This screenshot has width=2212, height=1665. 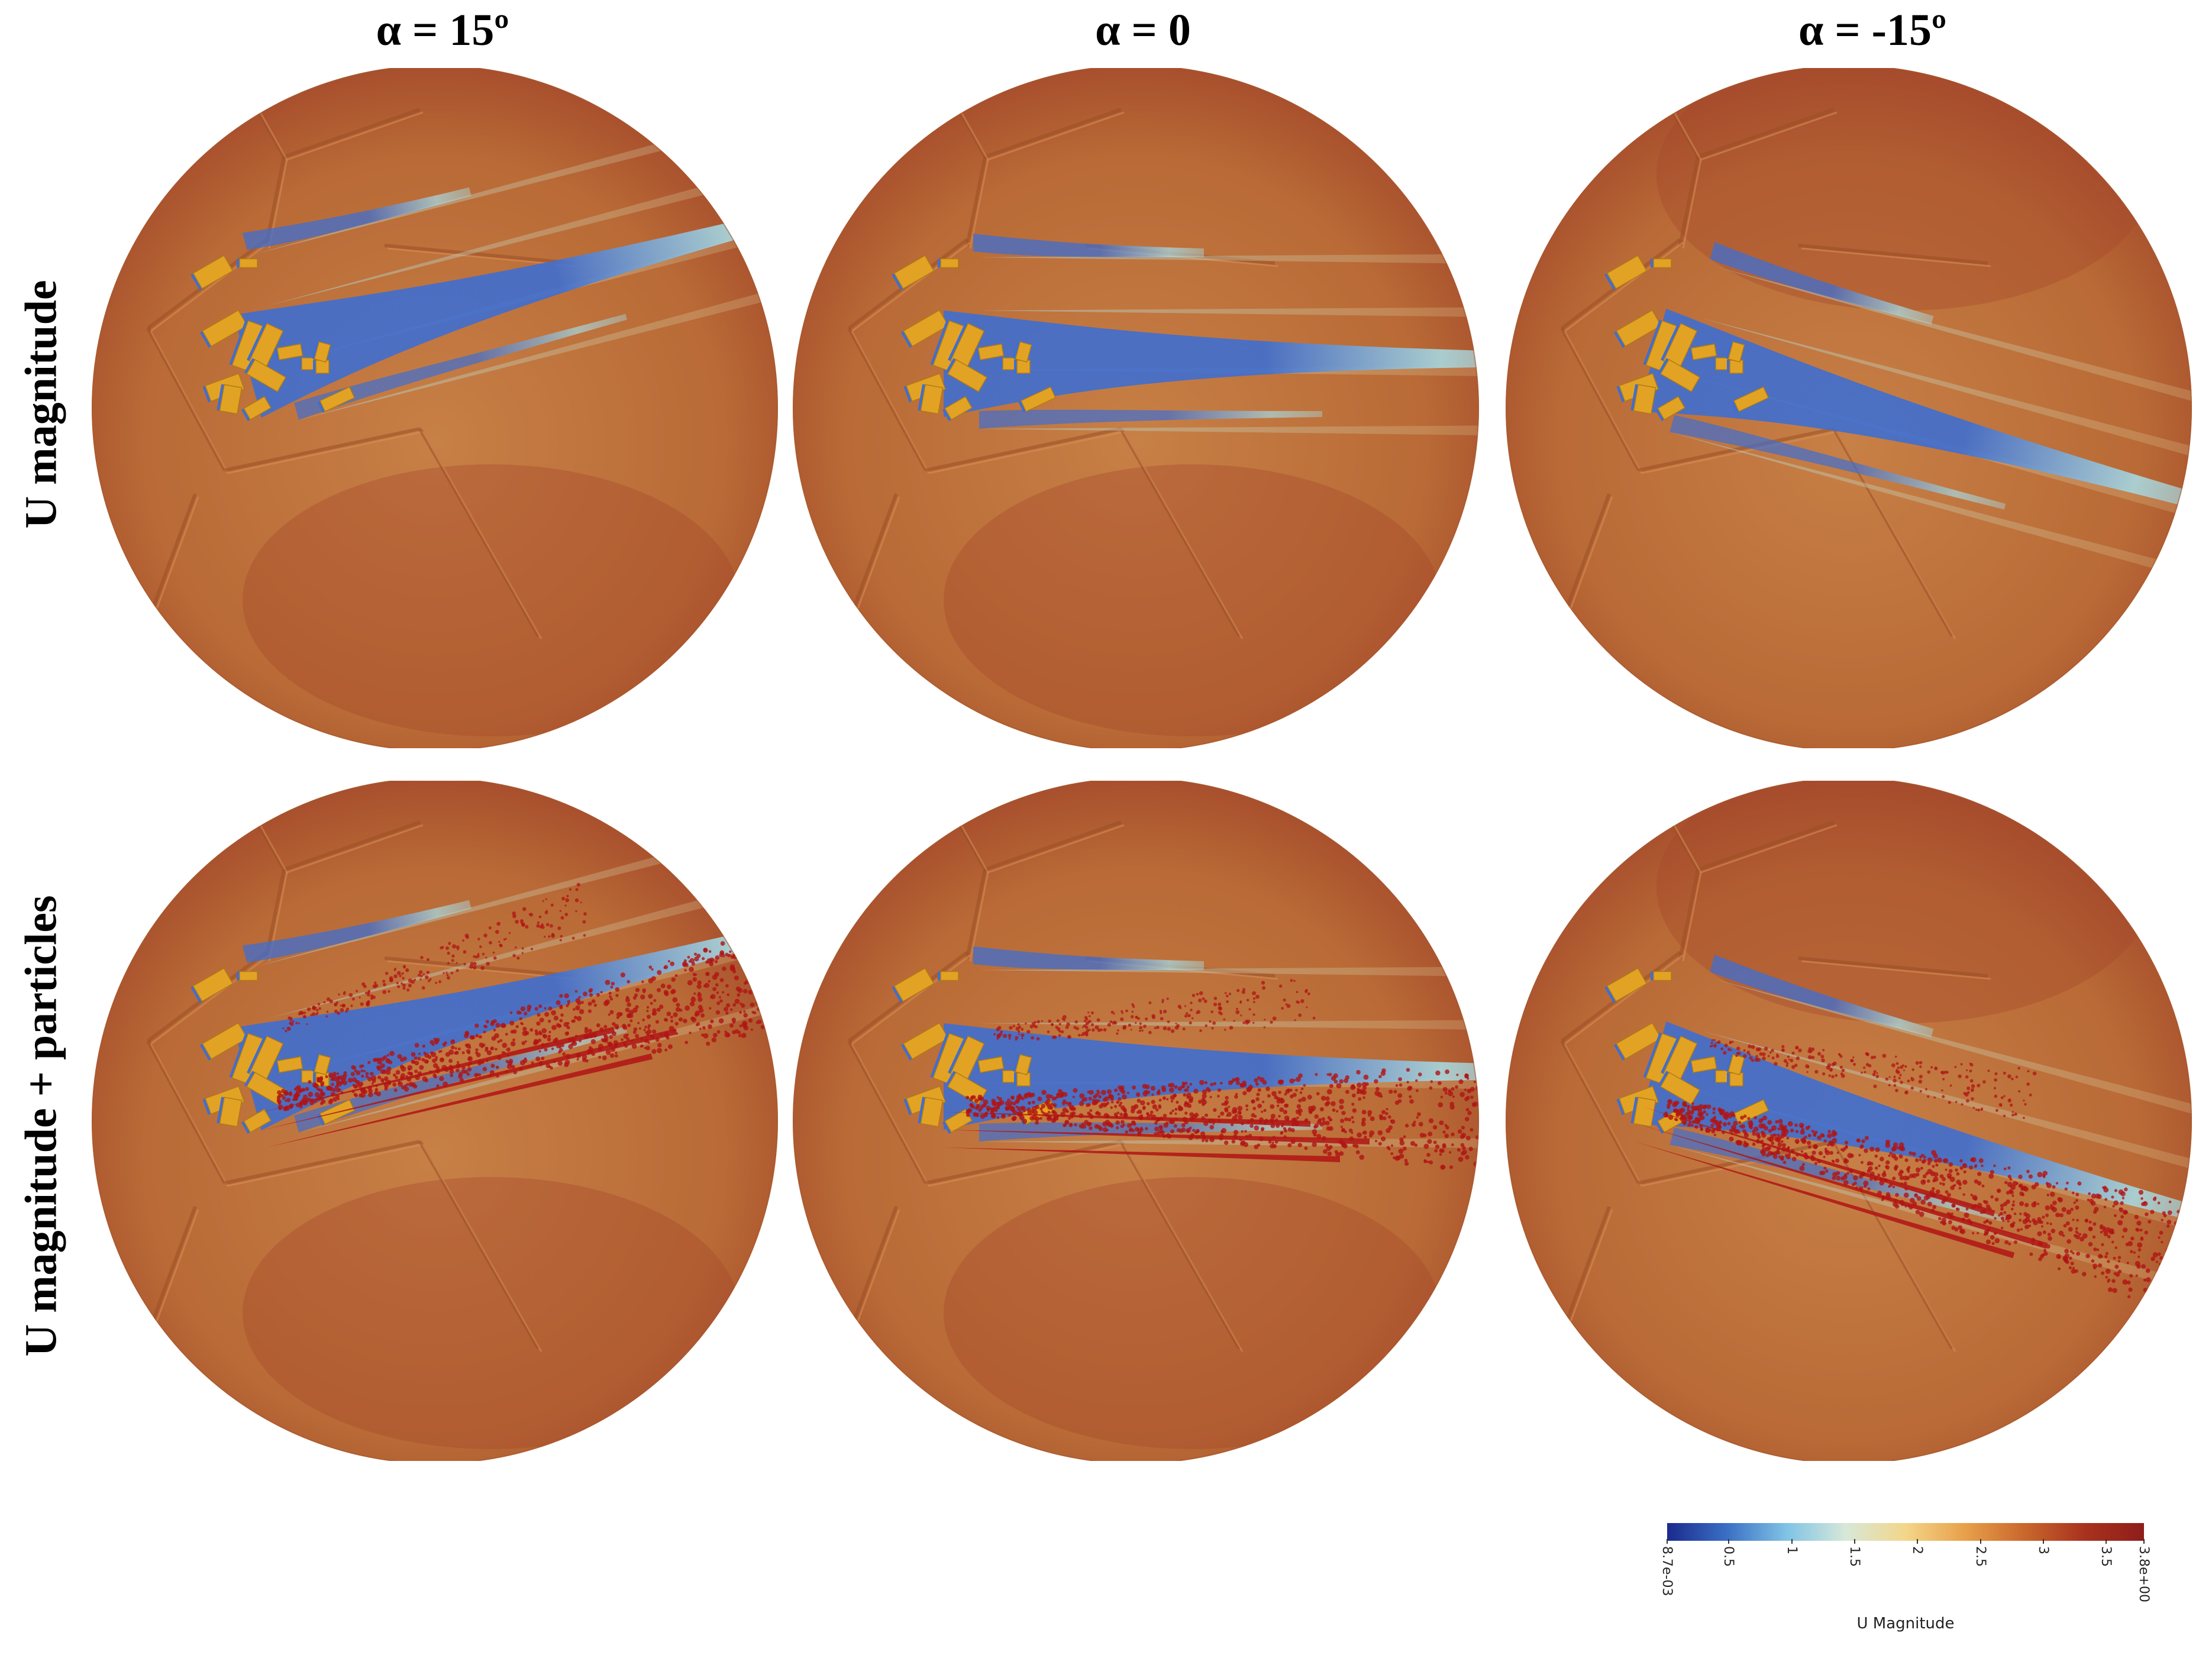 I want to click on colorbar-tick-label: 2.5, so click(x=1980, y=1556).